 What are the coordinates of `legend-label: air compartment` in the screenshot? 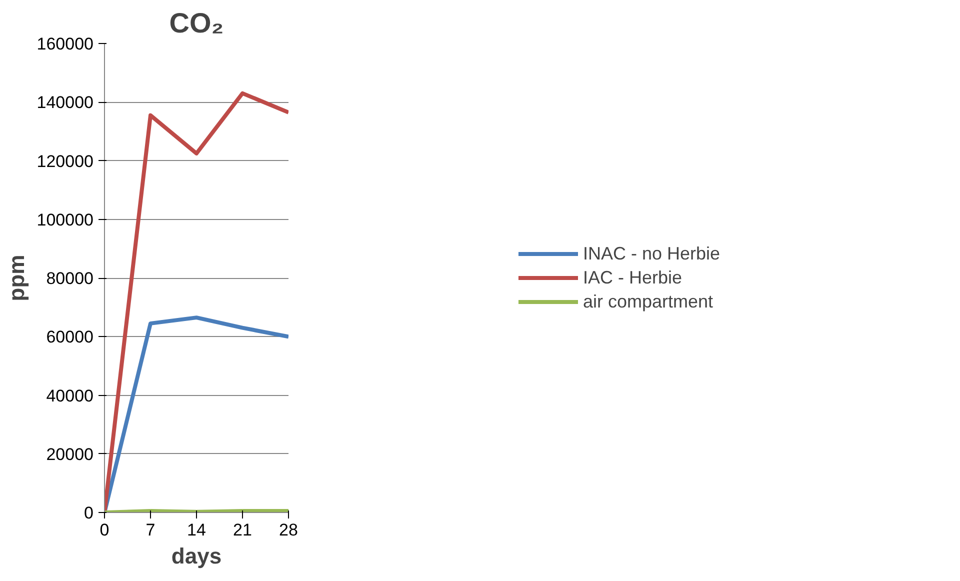 It's located at (648, 301).